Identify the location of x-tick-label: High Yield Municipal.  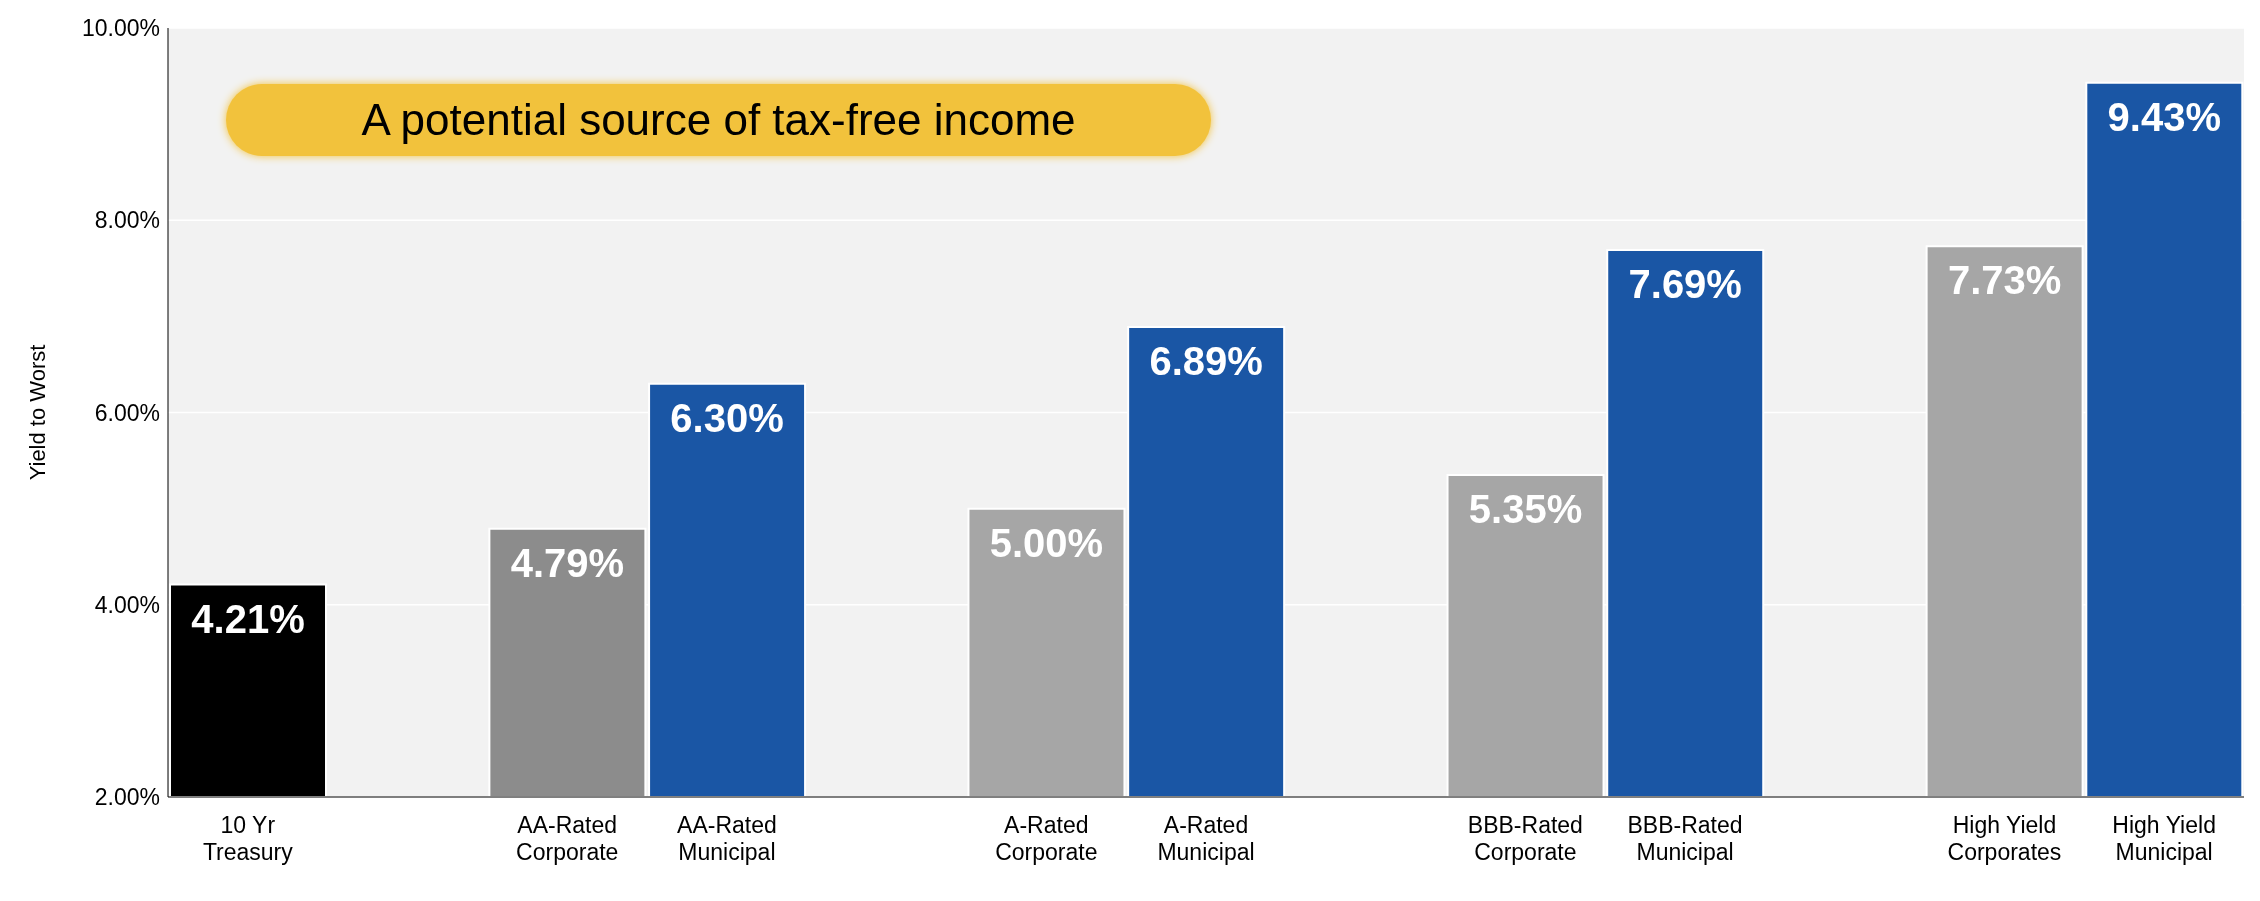
(2164, 838).